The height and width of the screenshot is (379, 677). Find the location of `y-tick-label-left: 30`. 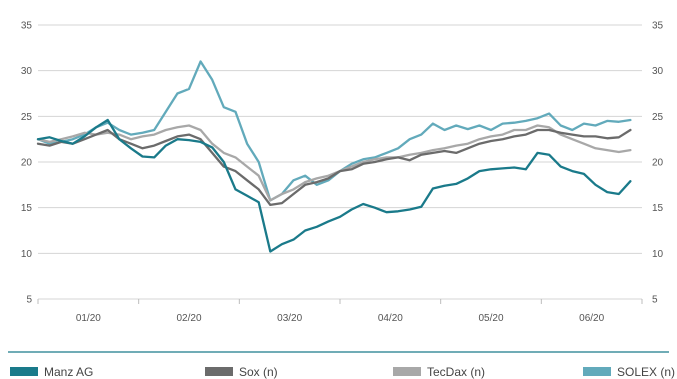

y-tick-label-left: 30 is located at coordinates (27, 71).